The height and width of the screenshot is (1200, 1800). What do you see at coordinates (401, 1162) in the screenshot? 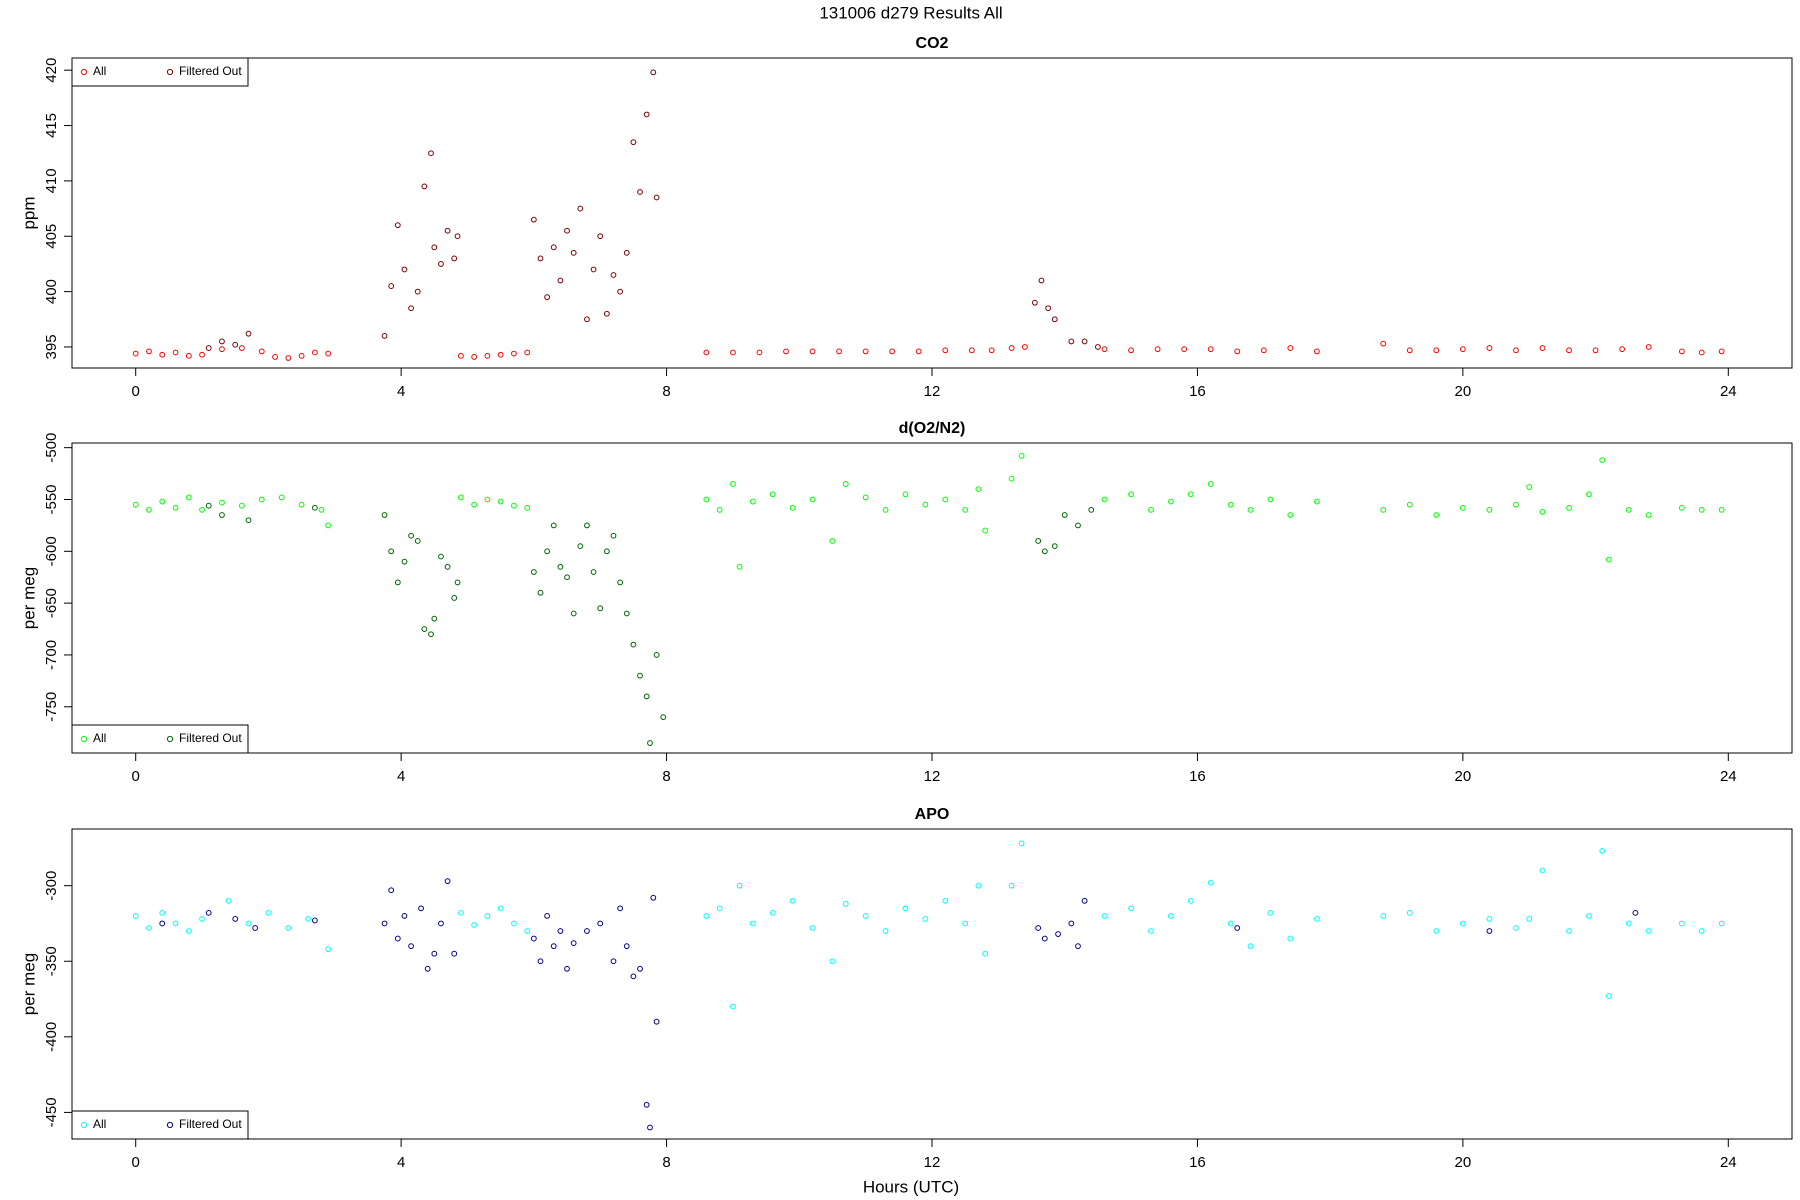
I see `x-tick-label: 4` at bounding box center [401, 1162].